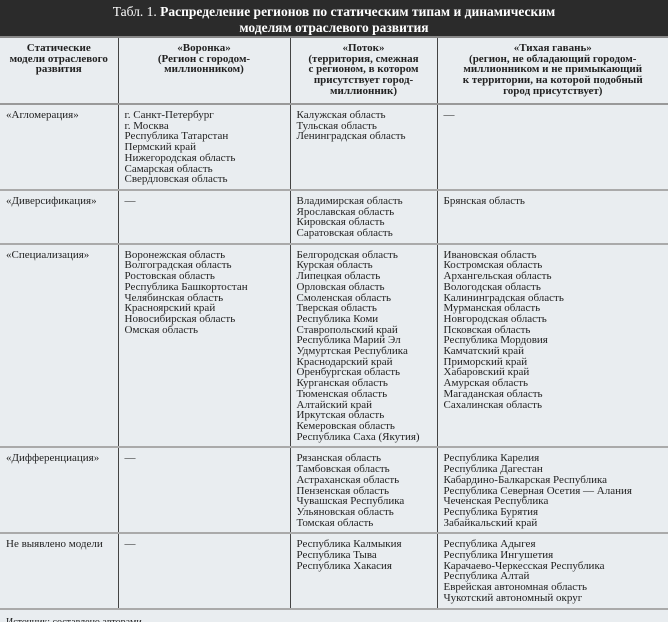  What do you see at coordinates (342, 490) in the screenshot?
I see `cell-line: Пензенская область` at bounding box center [342, 490].